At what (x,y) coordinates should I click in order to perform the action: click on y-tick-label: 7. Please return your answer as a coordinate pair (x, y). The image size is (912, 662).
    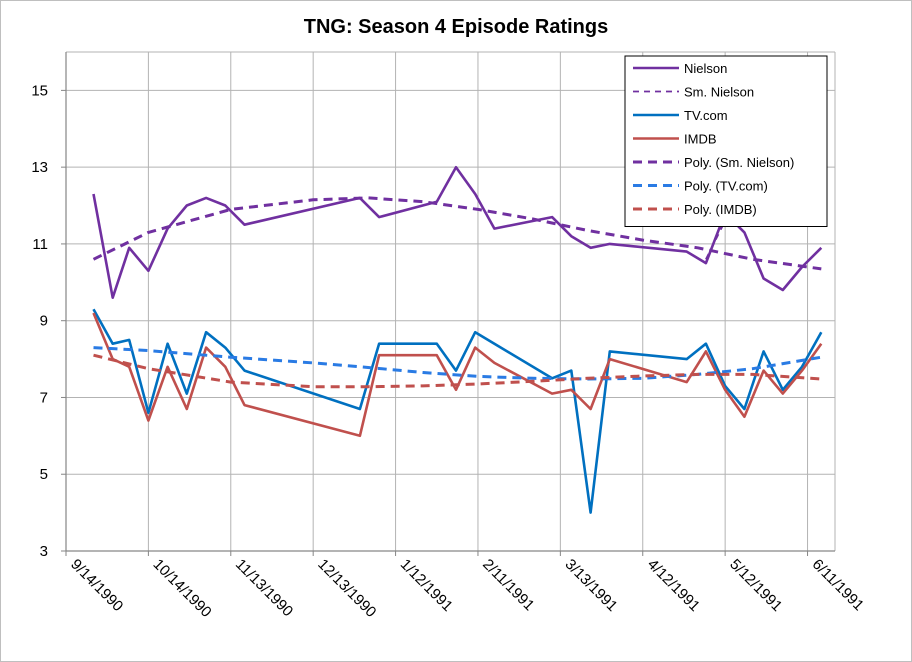
    Looking at the image, I should click on (44, 397).